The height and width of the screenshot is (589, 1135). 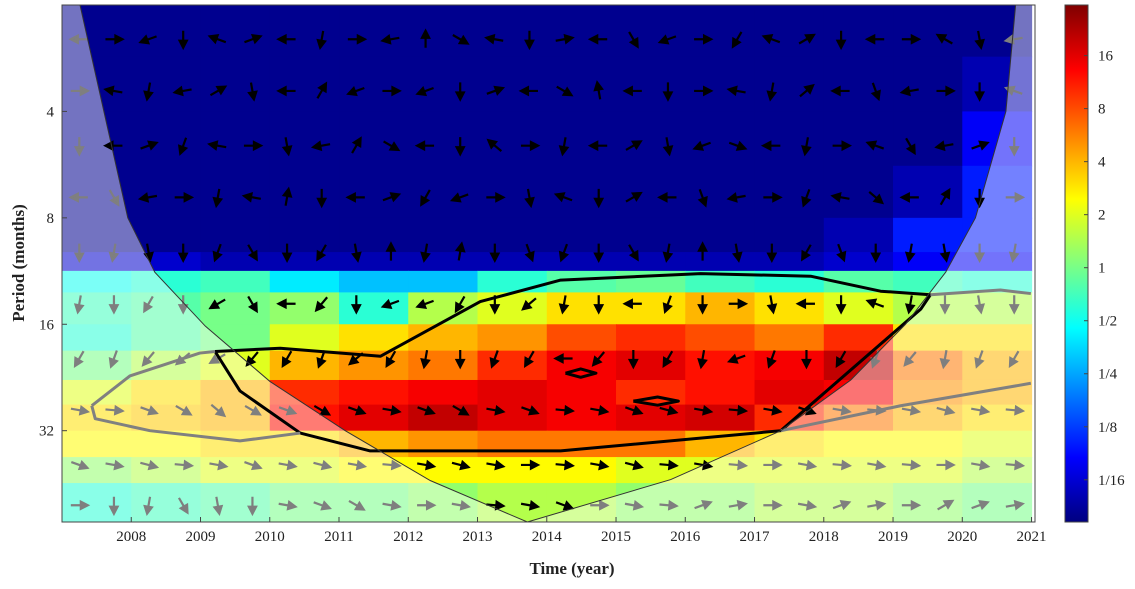 I want to click on x-tick-label: 2020, so click(x=962, y=537).